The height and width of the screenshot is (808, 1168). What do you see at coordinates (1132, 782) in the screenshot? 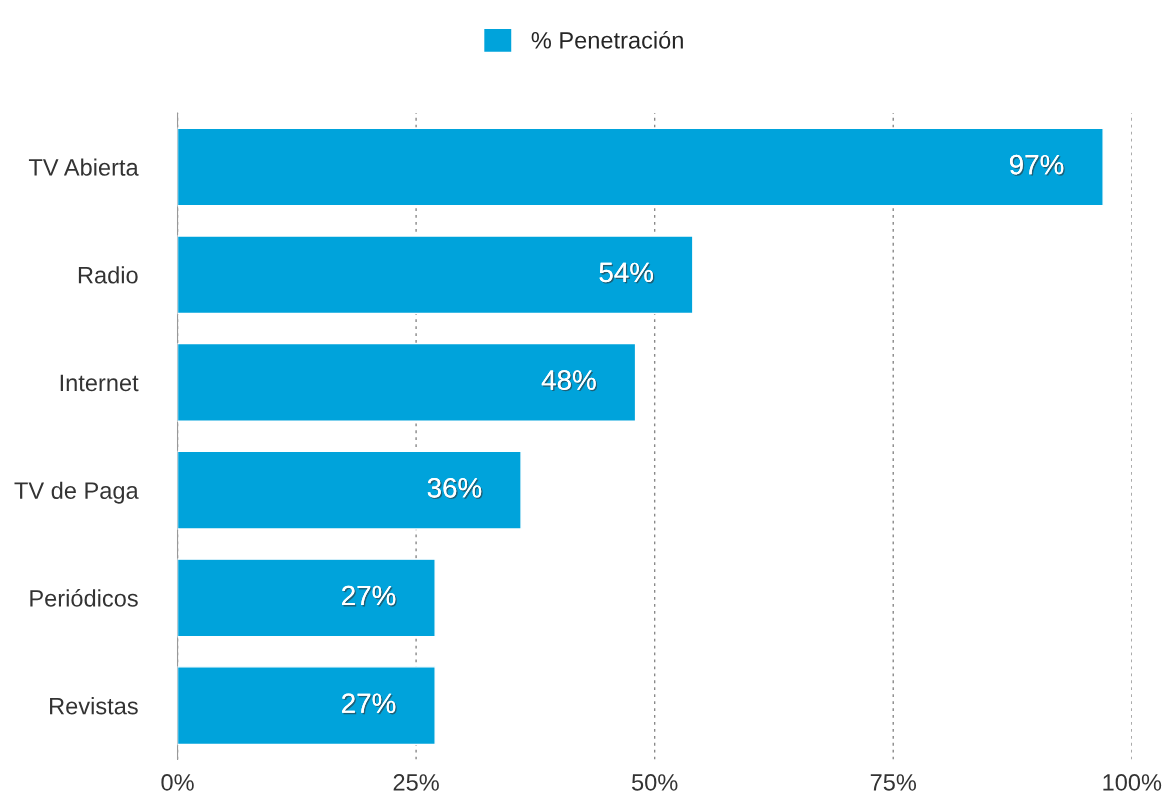
I see `x-tick-label: 100%` at bounding box center [1132, 782].